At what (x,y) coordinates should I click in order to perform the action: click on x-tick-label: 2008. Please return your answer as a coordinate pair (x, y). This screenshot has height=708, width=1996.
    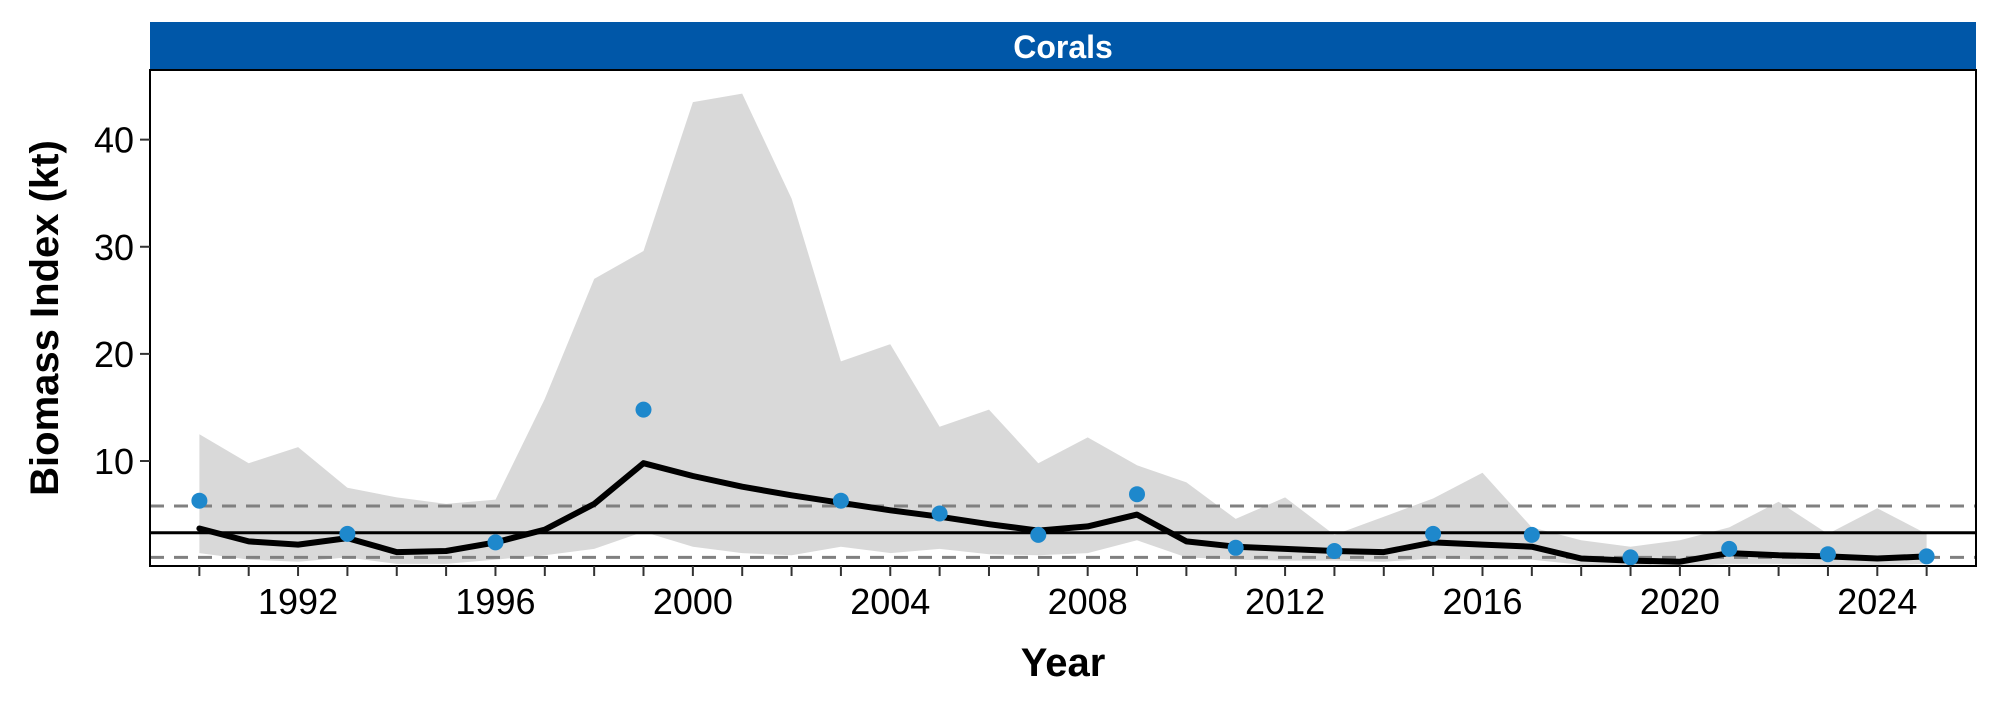
    Looking at the image, I should click on (1088, 601).